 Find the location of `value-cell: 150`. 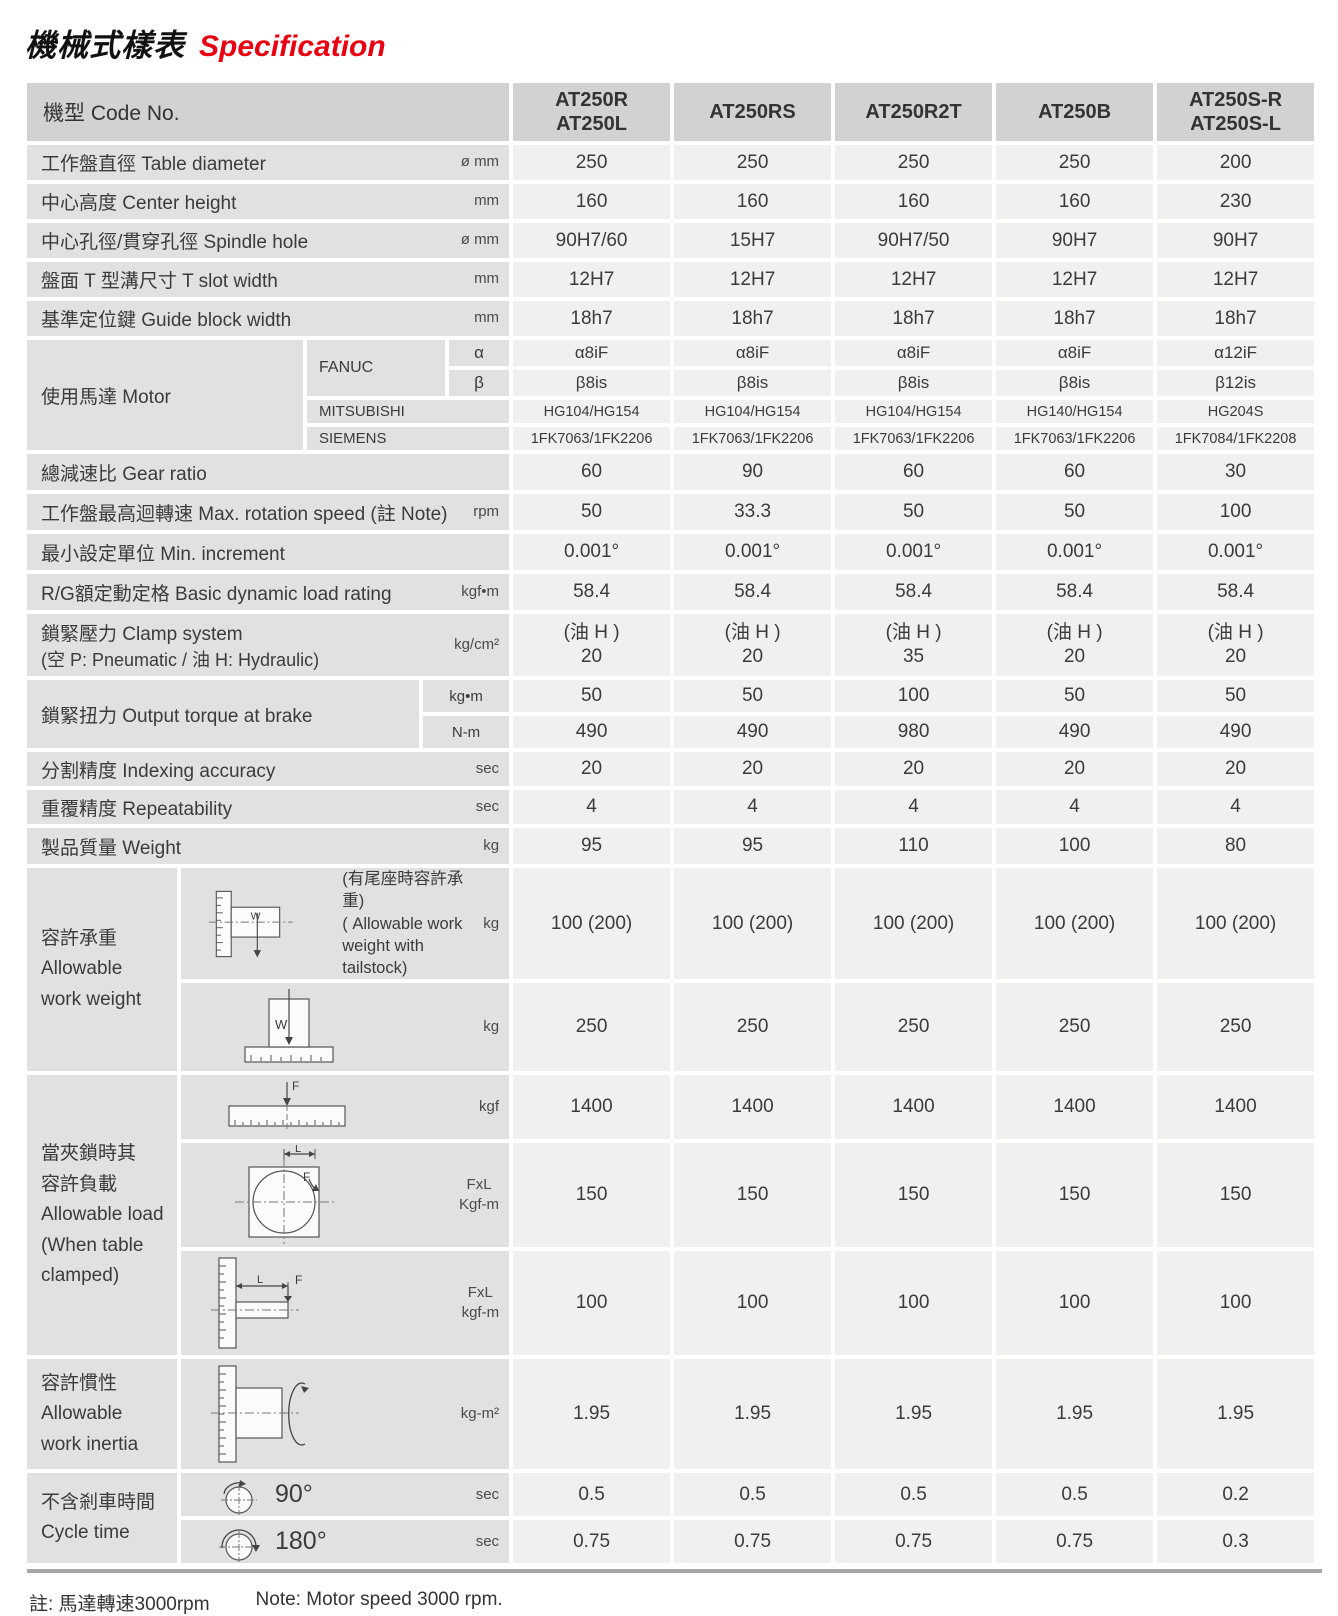

value-cell: 150 is located at coordinates (914, 1195).